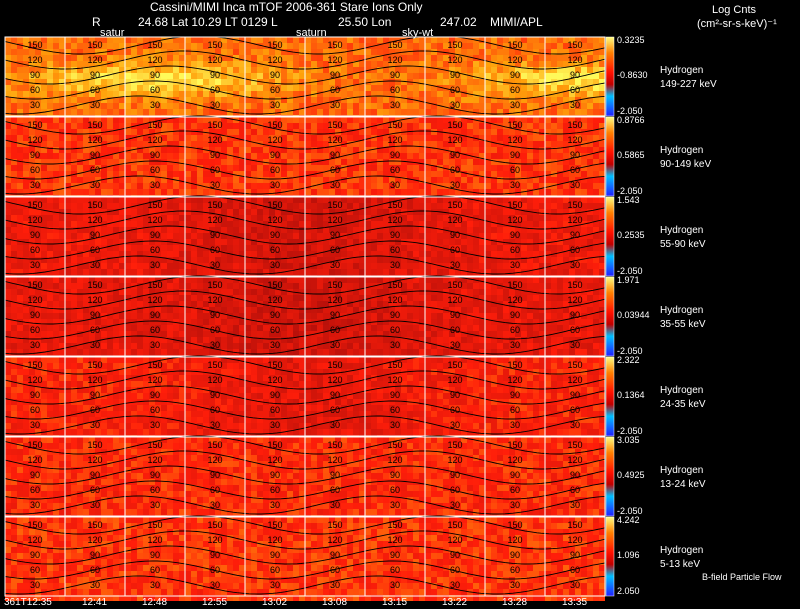 The image size is (800, 609). What do you see at coordinates (215, 90) in the screenshot?
I see `contour-label: 60` at bounding box center [215, 90].